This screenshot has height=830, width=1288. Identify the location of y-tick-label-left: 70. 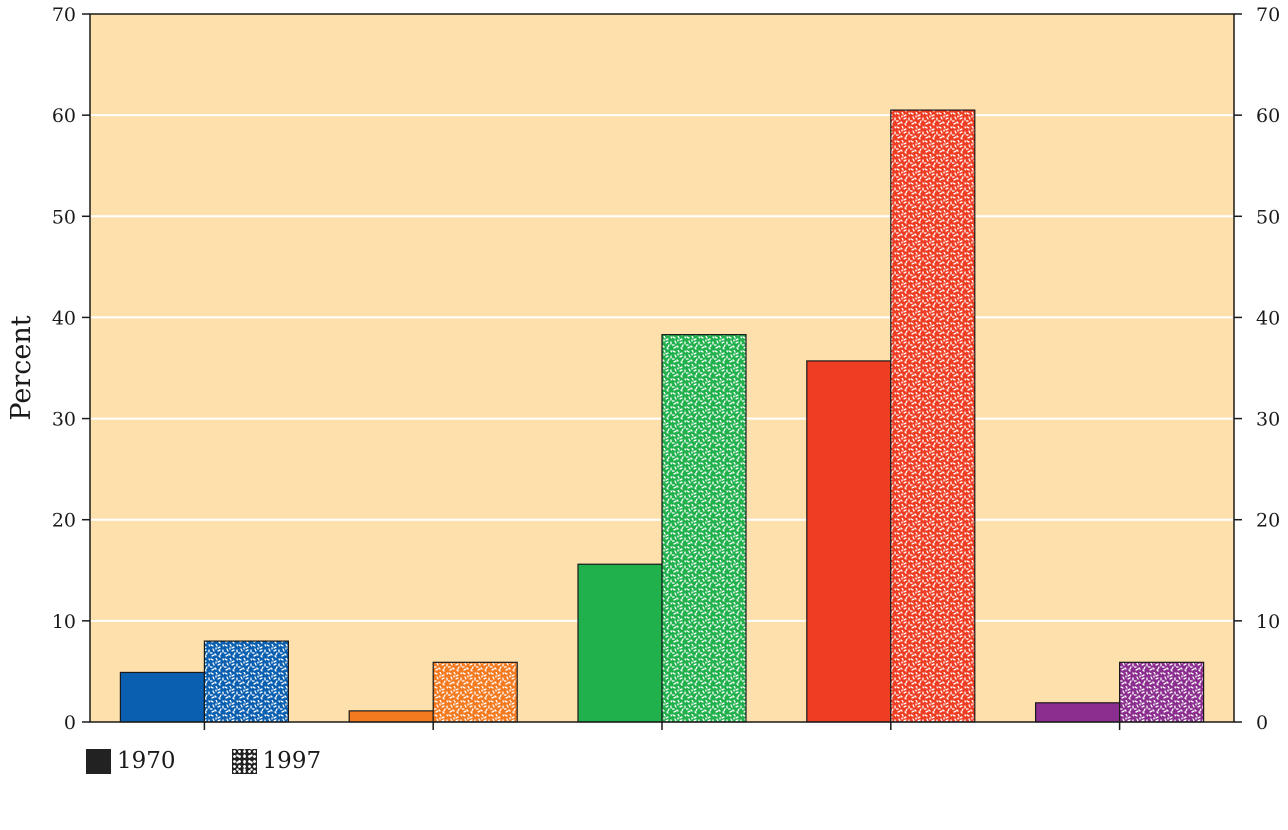
(64, 15).